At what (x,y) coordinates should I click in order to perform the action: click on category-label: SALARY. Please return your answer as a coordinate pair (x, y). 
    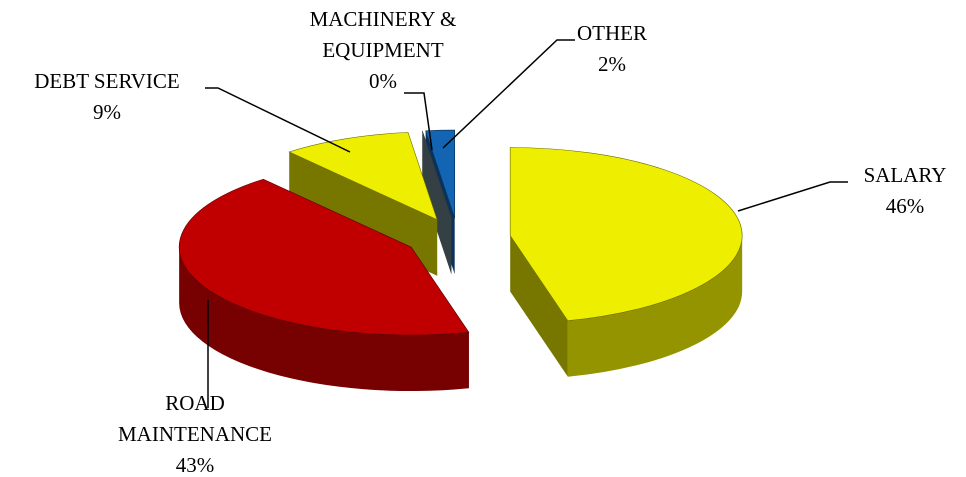
    Looking at the image, I should click on (905, 175).